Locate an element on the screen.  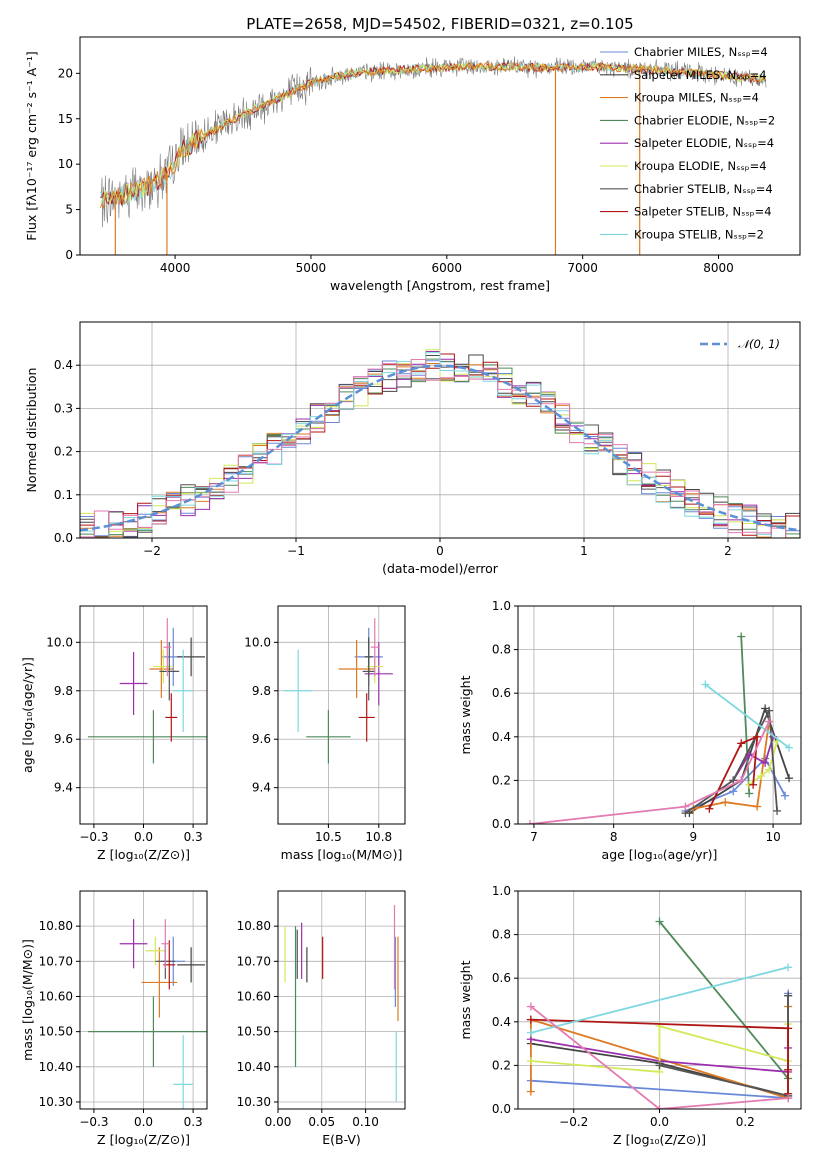
y-tick-label: 10.30 is located at coordinates (254, 1102).